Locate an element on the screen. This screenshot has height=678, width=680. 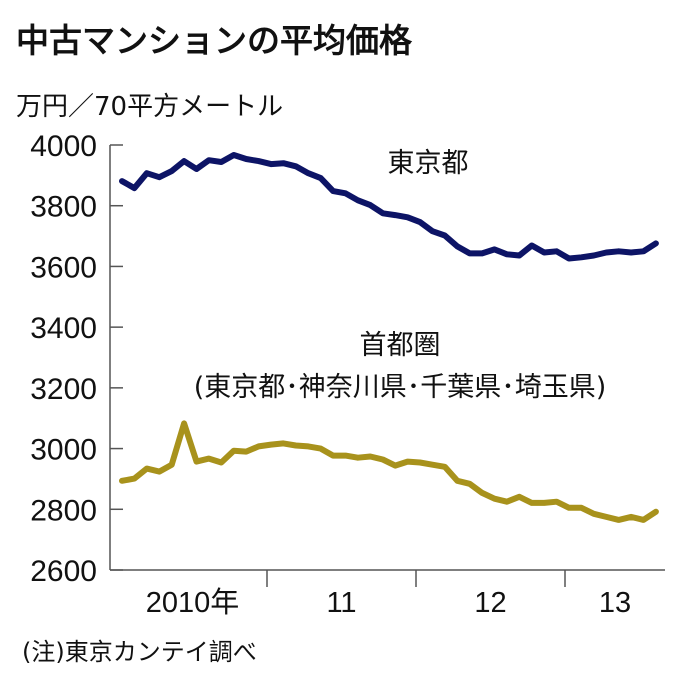
series-line-capital-region is located at coordinates (389, 471).